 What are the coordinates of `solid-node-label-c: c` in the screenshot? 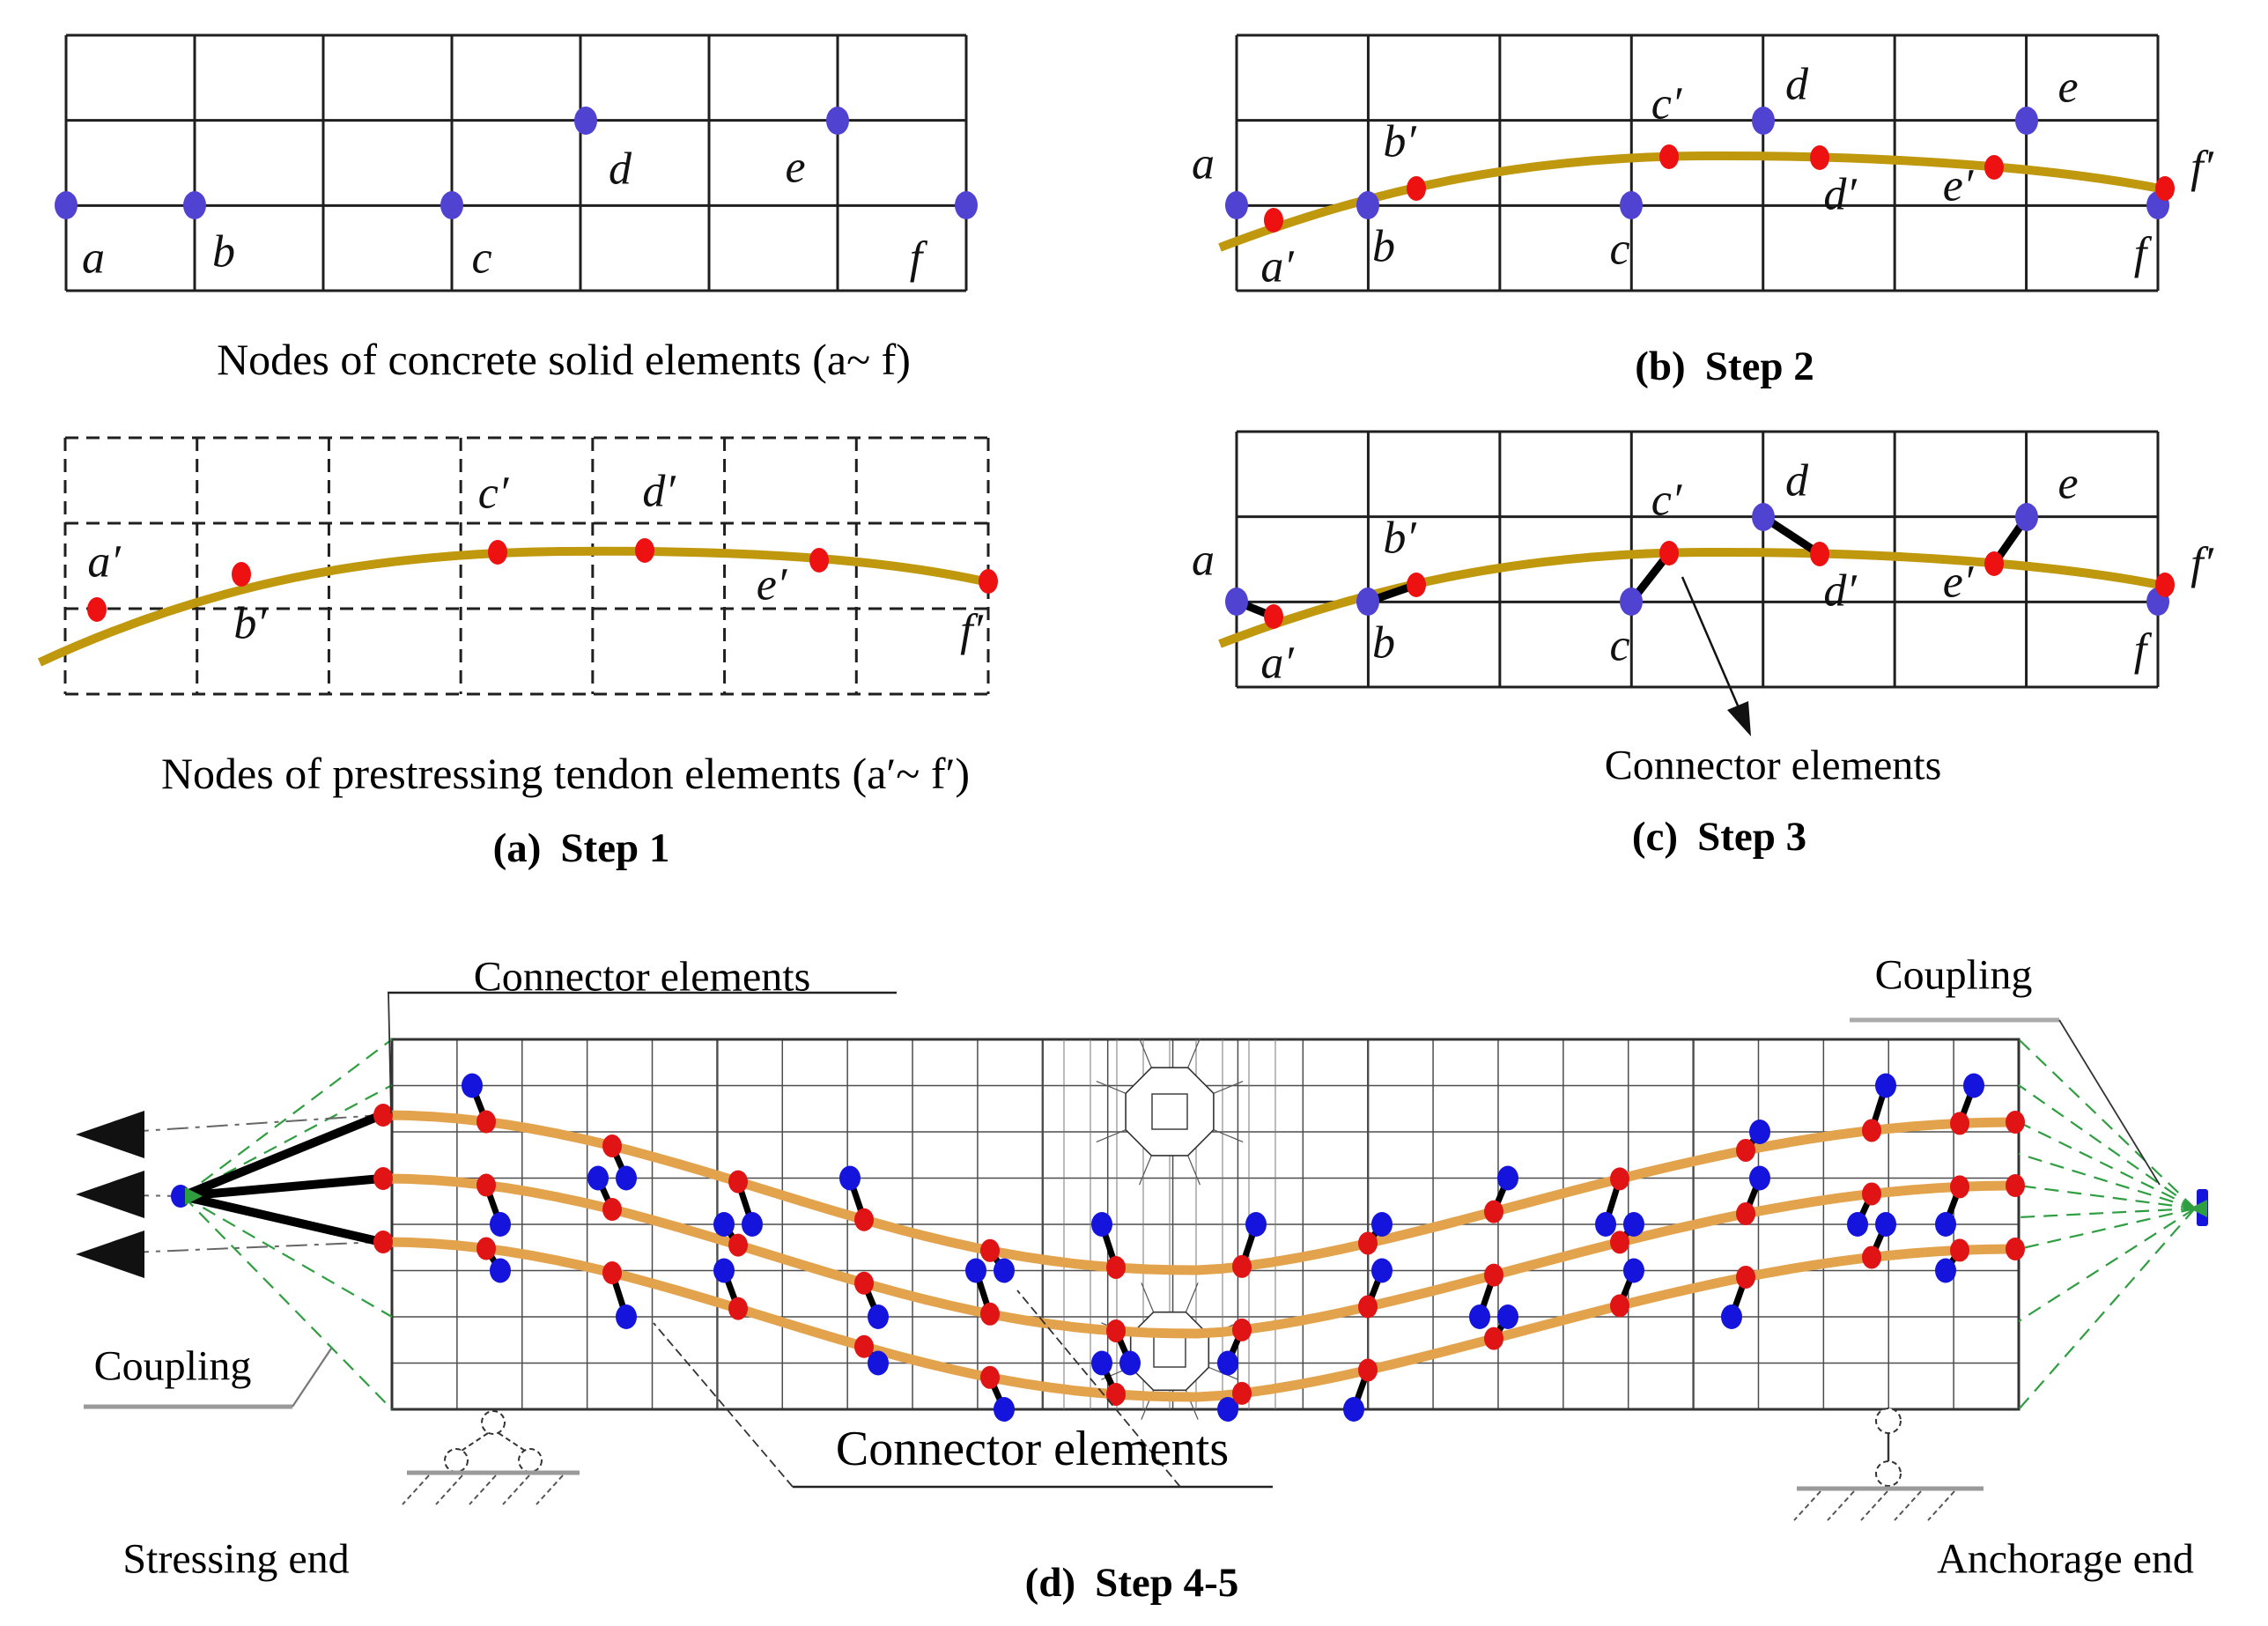 It's located at (481, 258).